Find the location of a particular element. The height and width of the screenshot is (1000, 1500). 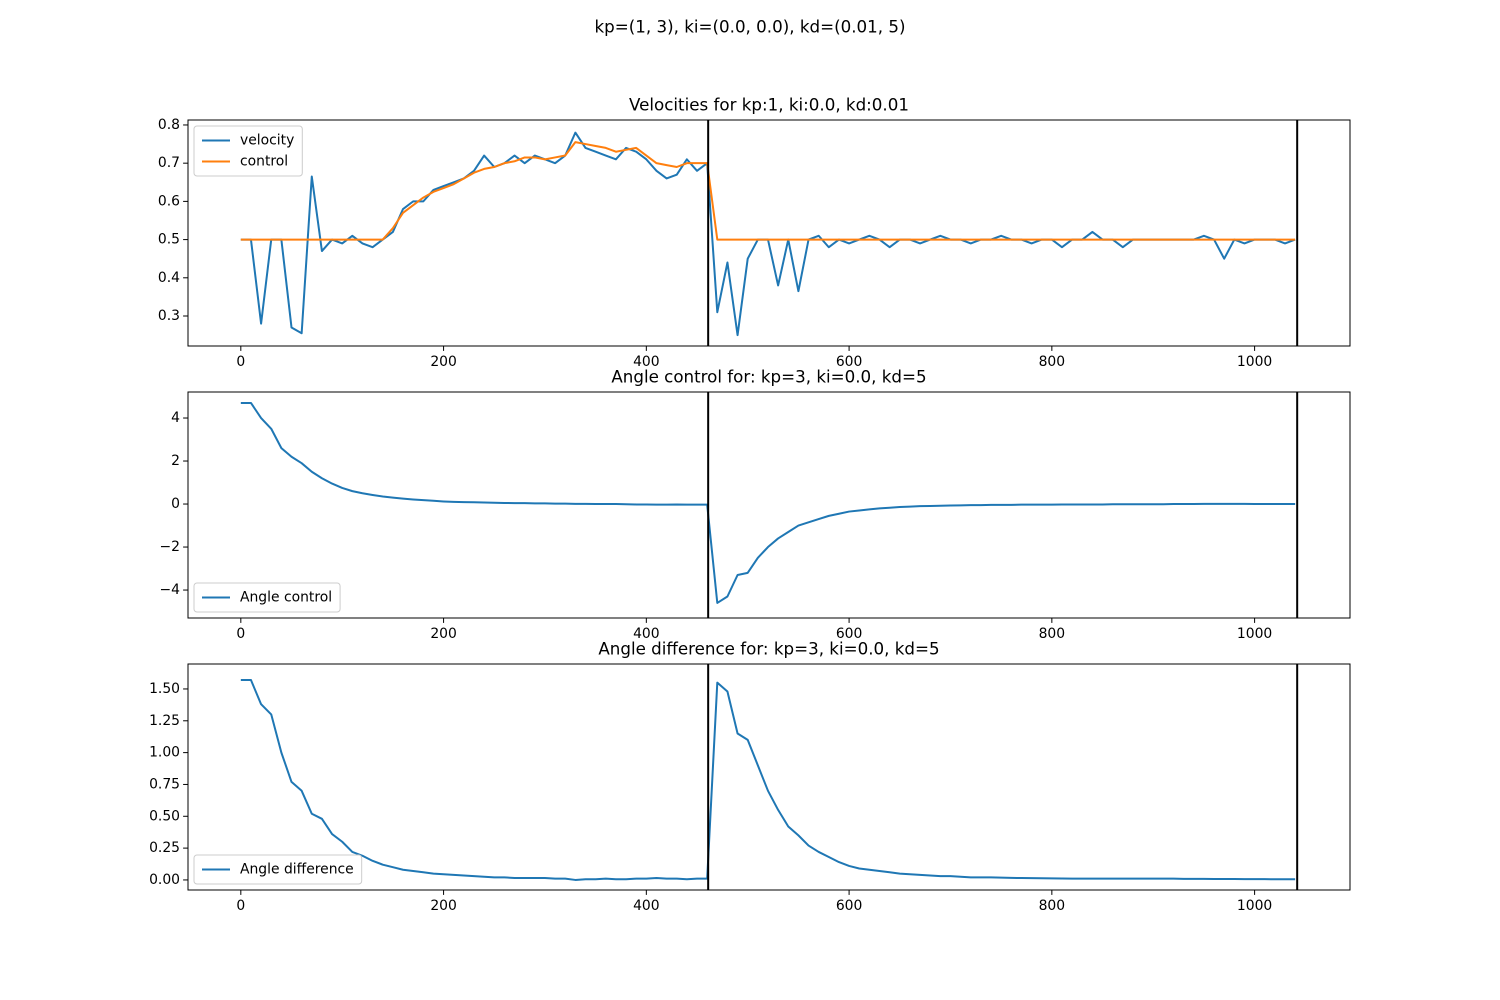

legend-label: Angle difference is located at coordinates (297, 870).